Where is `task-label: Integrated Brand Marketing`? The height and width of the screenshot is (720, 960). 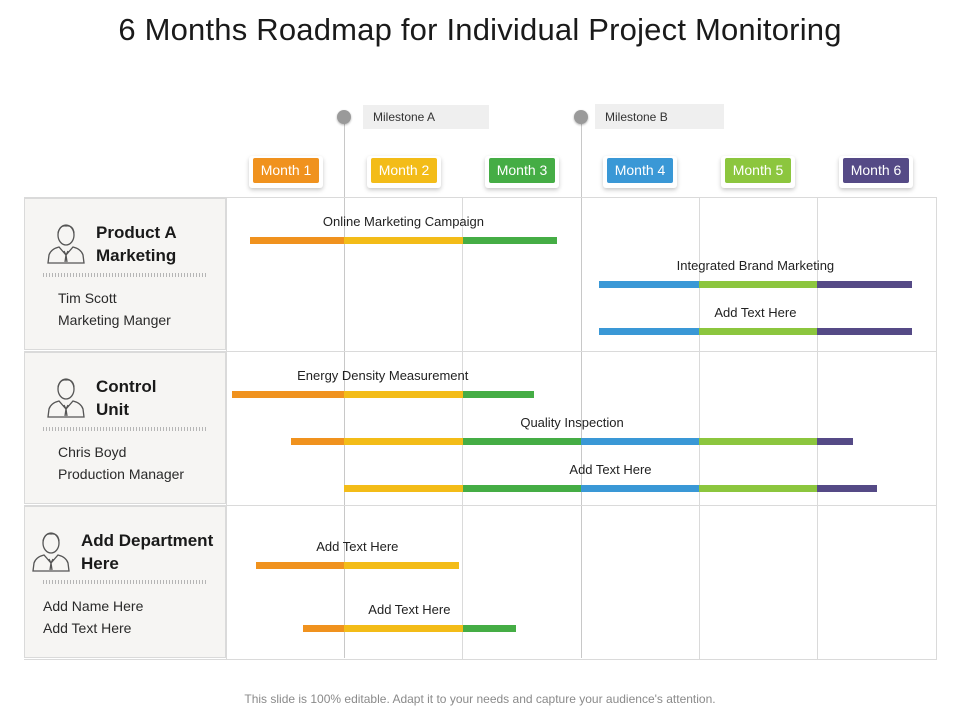 task-label: Integrated Brand Marketing is located at coordinates (755, 265).